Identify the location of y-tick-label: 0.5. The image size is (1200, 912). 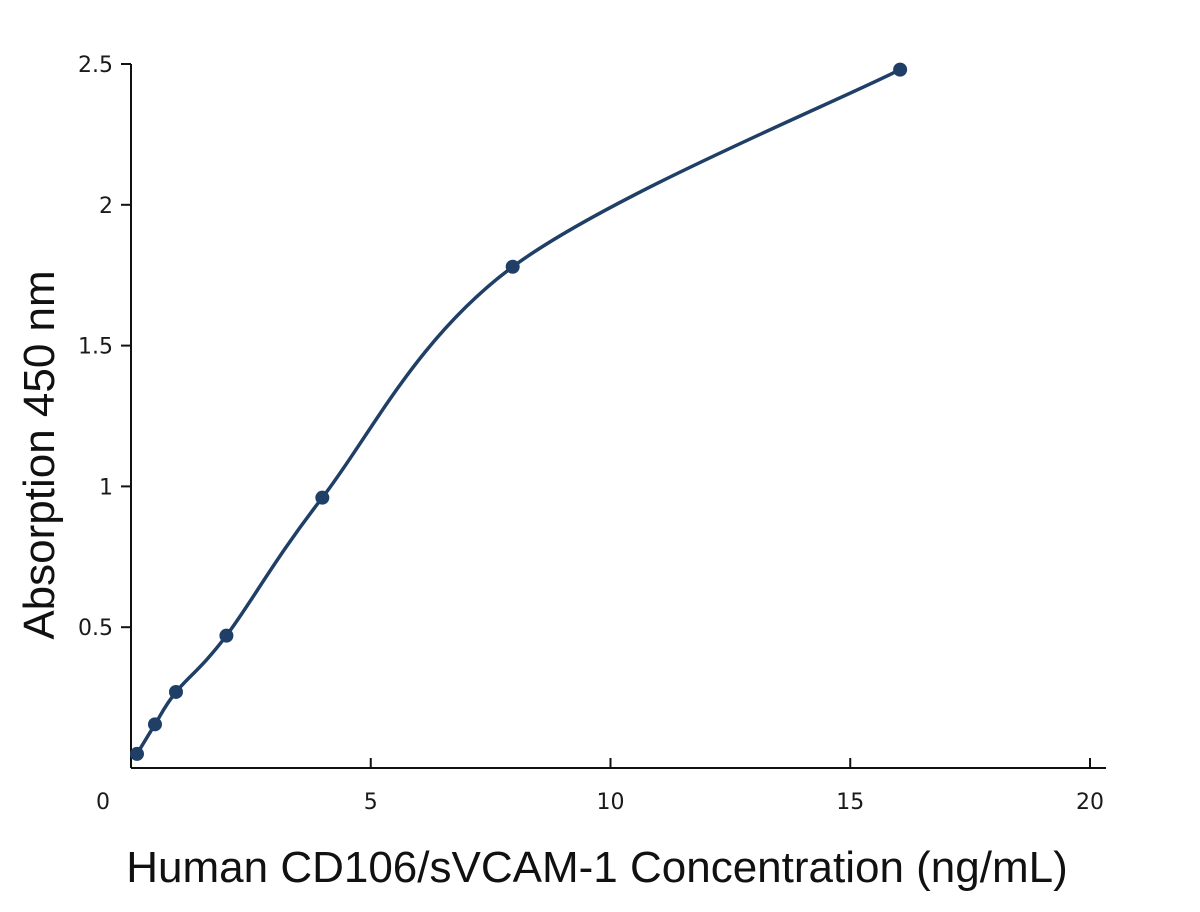
(95, 628).